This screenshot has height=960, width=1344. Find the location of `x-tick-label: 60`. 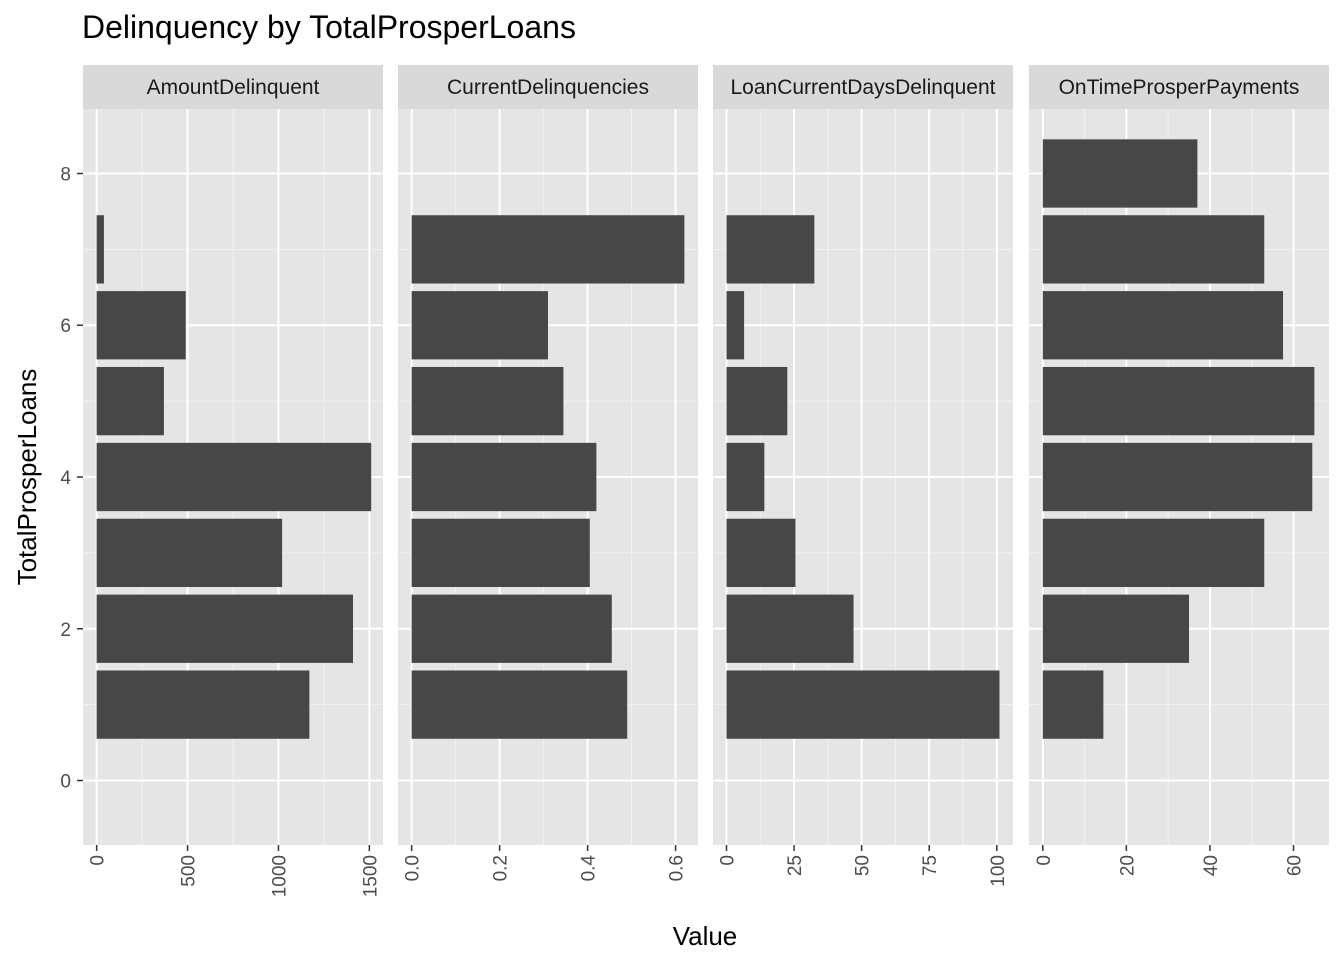

x-tick-label: 60 is located at coordinates (1294, 865).